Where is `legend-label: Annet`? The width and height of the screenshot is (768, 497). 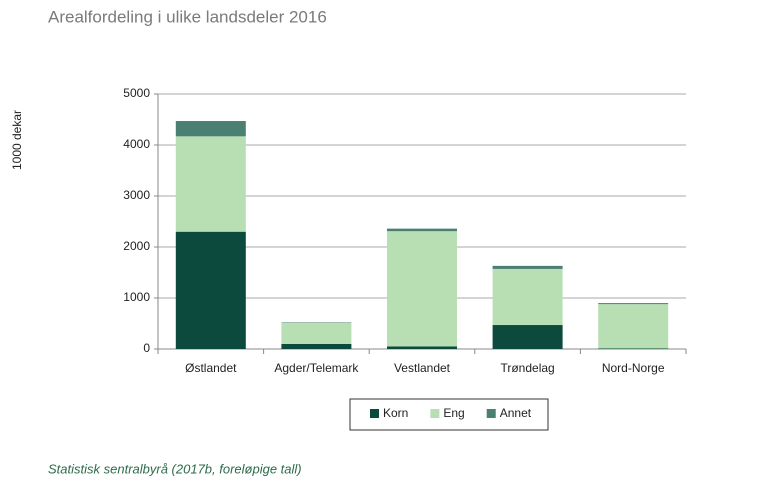 legend-label: Annet is located at coordinates (516, 413).